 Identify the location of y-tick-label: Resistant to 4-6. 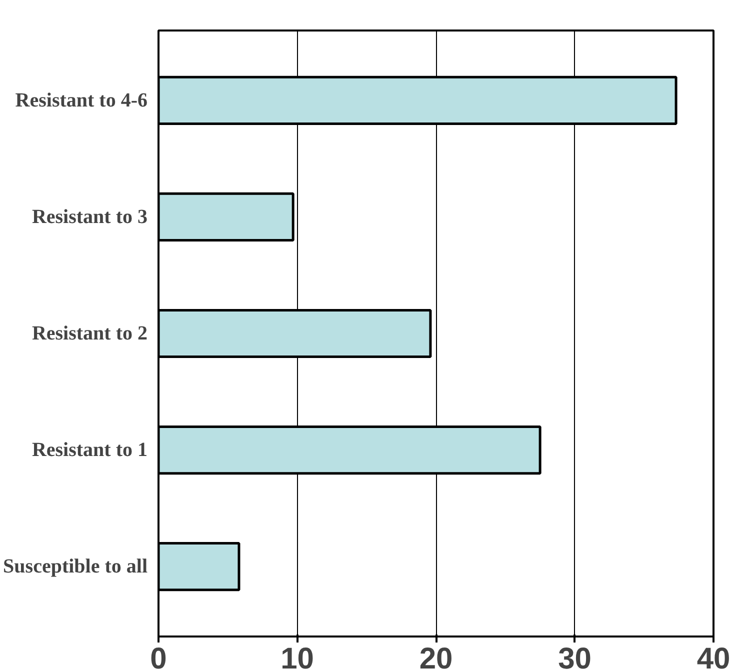
(81, 100).